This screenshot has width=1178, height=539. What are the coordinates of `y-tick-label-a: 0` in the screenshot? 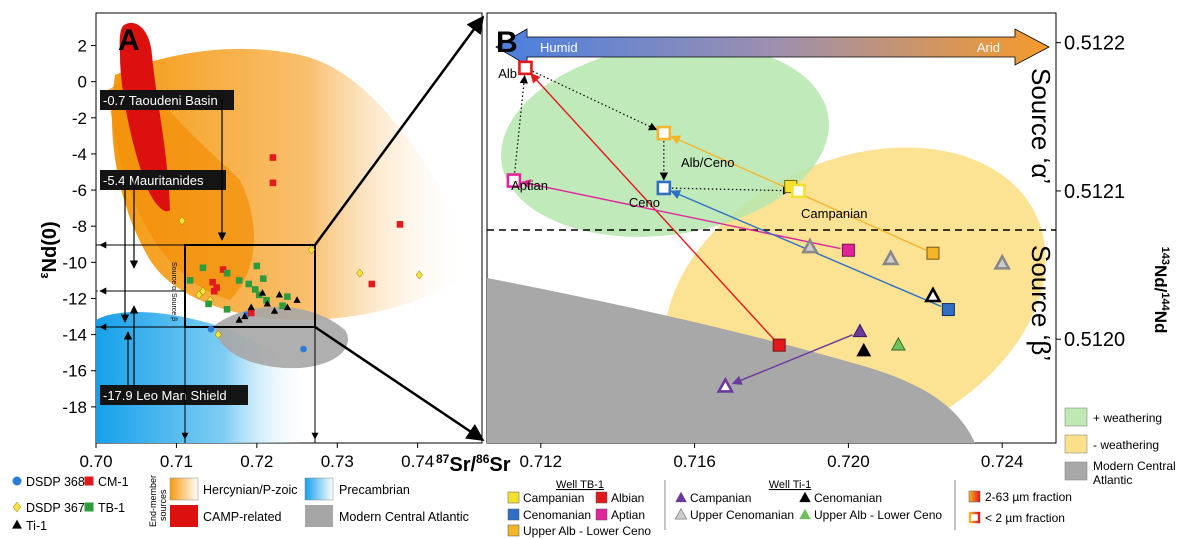 It's located at (82, 82).